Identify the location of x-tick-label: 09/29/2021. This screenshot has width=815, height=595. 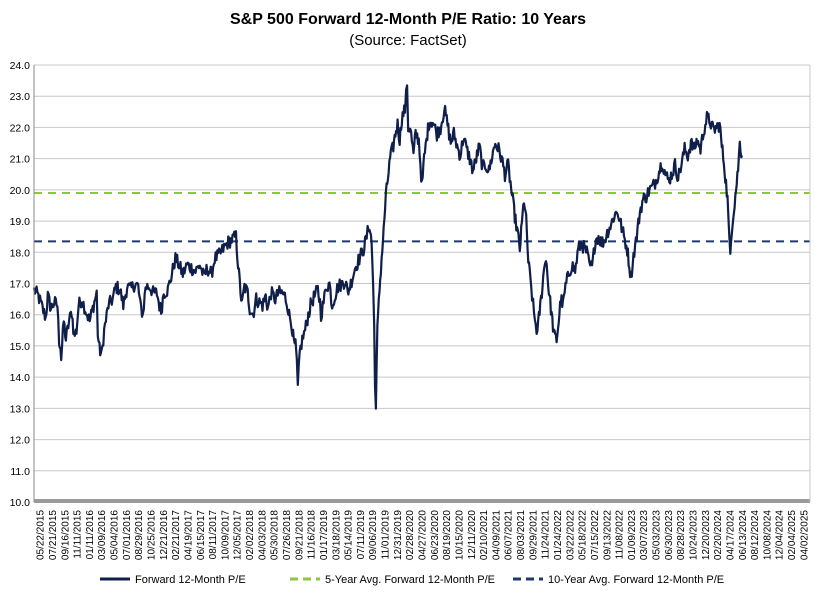
(533, 535).